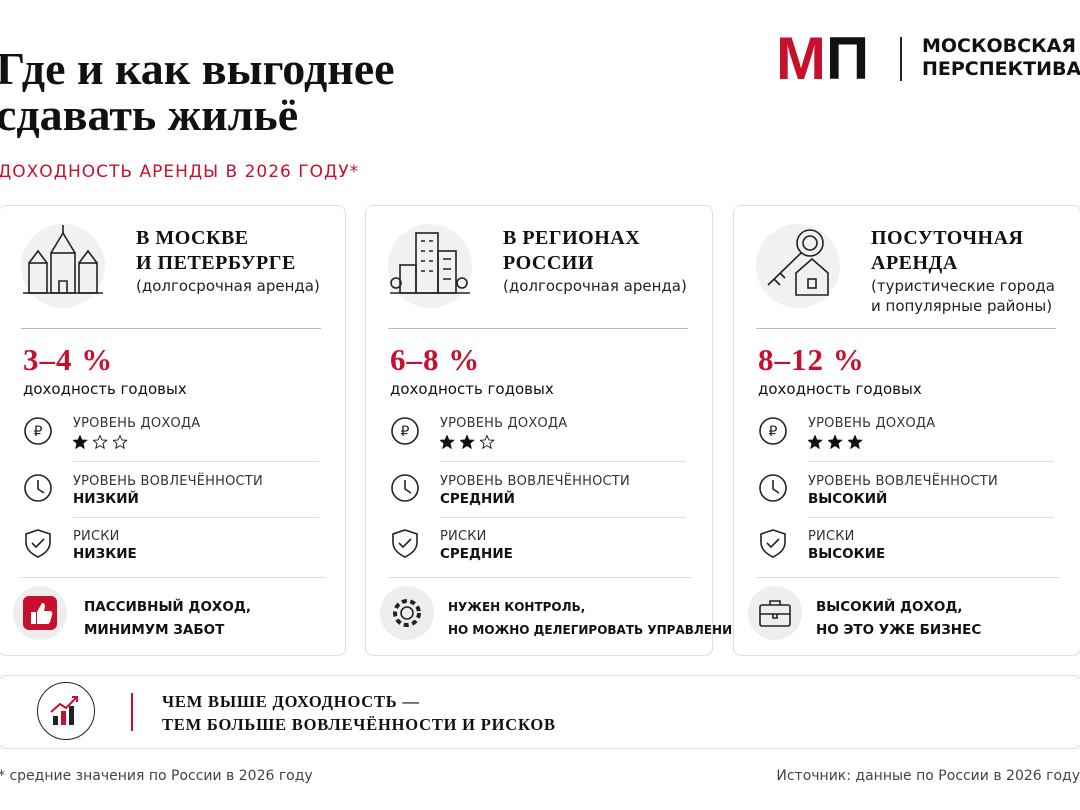  Describe the element at coordinates (435, 359) in the screenshot. I see `yield: 6–8 %` at that location.